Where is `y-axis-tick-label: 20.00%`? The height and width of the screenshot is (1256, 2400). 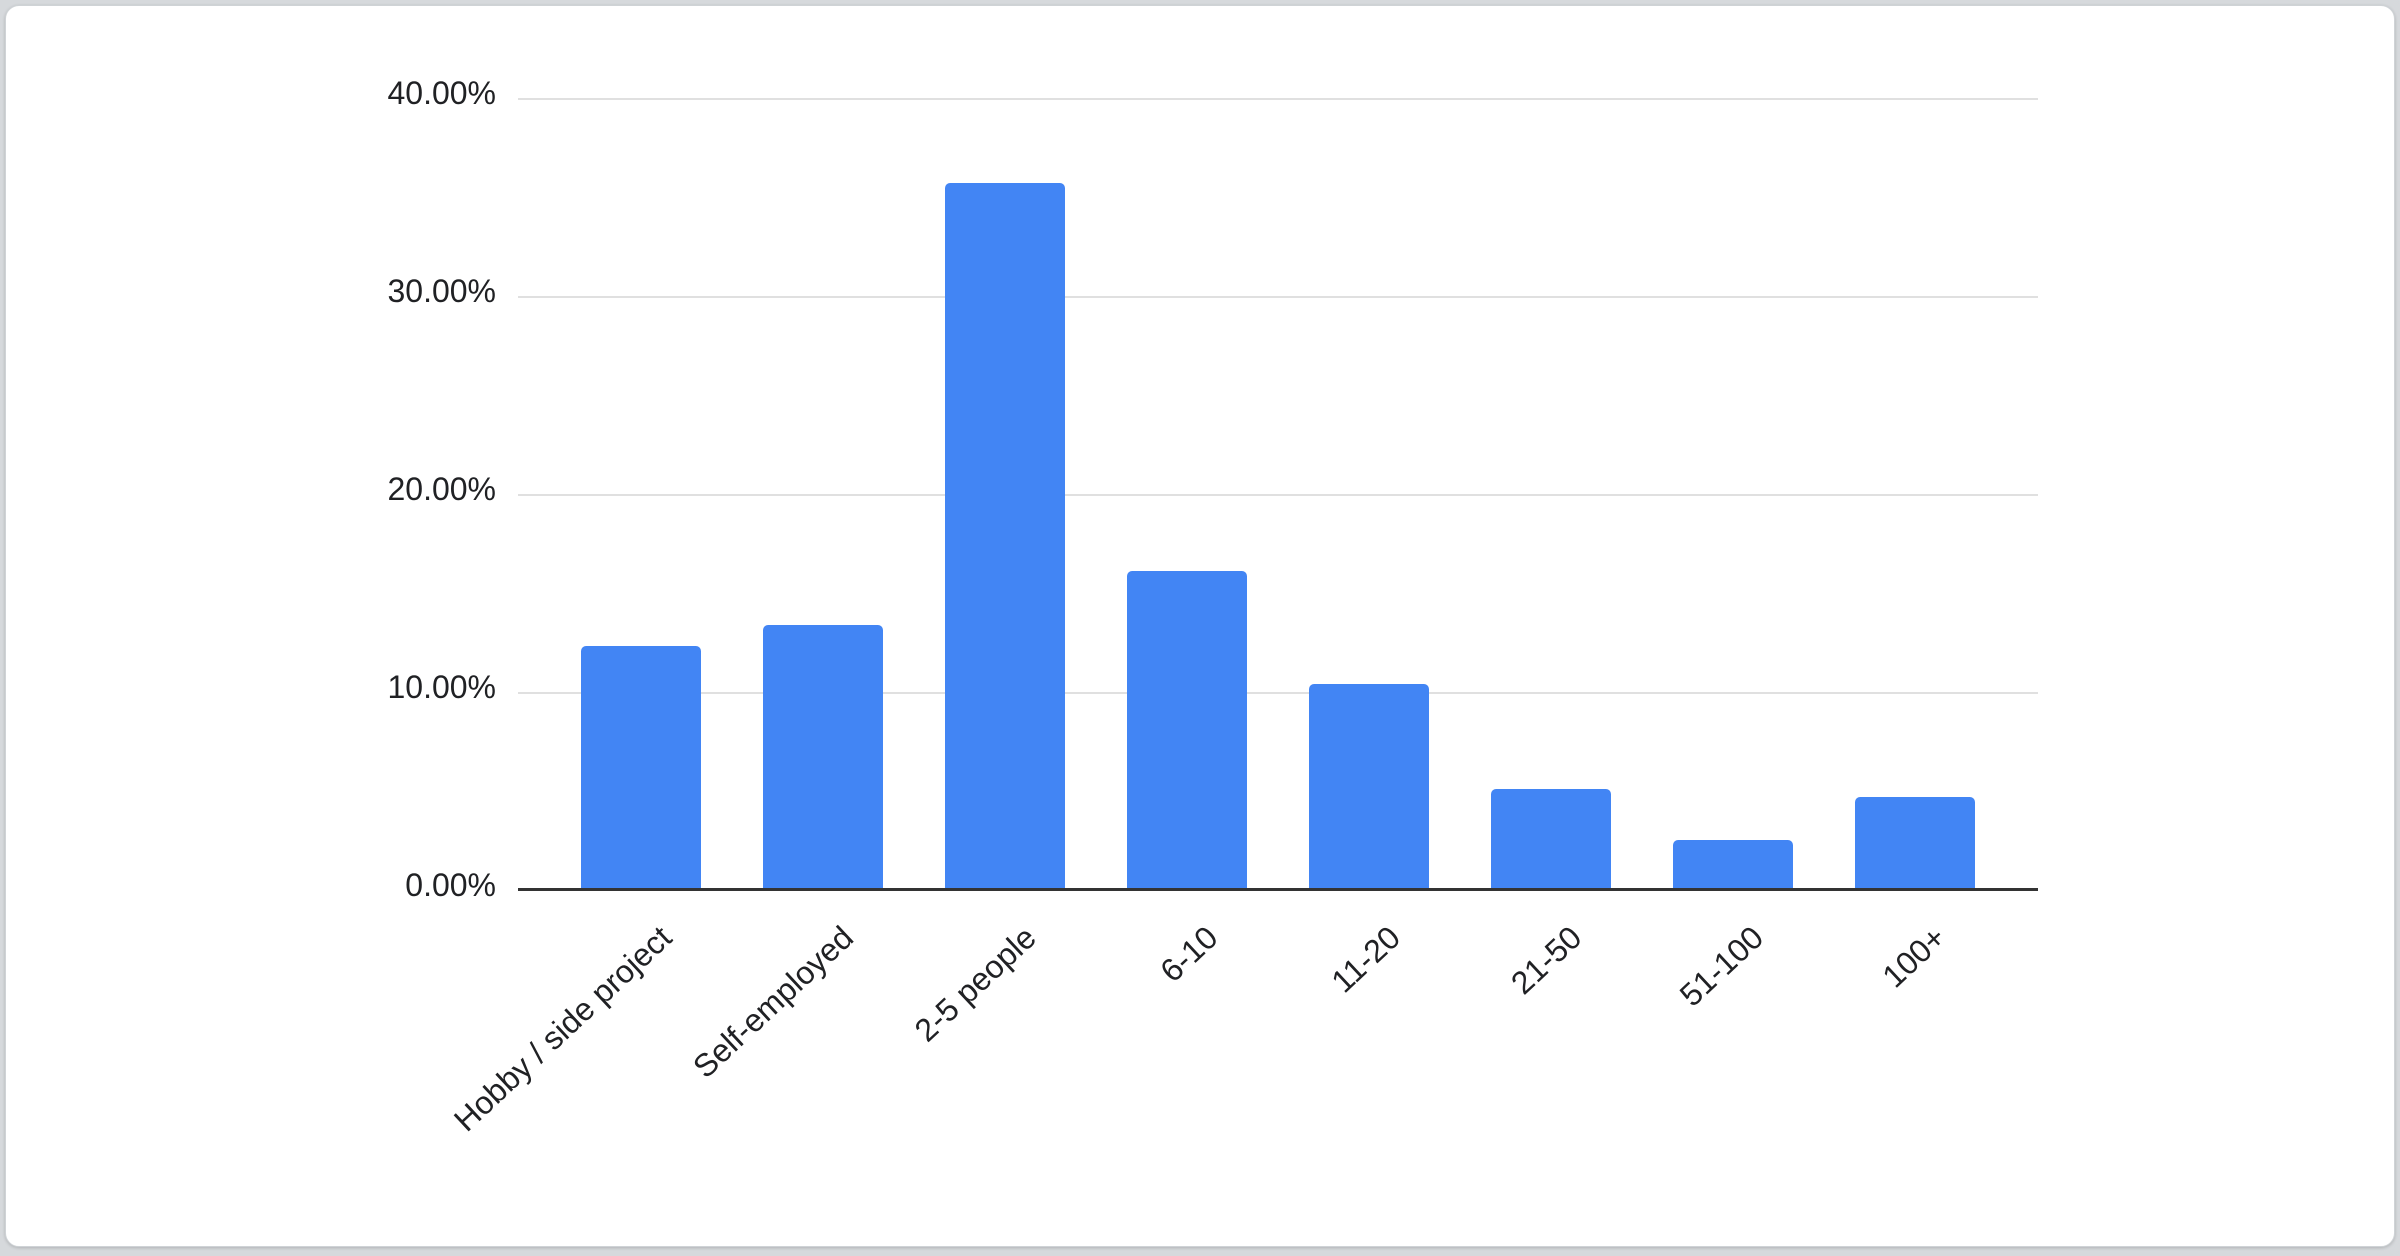
y-axis-tick-label: 20.00% is located at coordinates (441, 489).